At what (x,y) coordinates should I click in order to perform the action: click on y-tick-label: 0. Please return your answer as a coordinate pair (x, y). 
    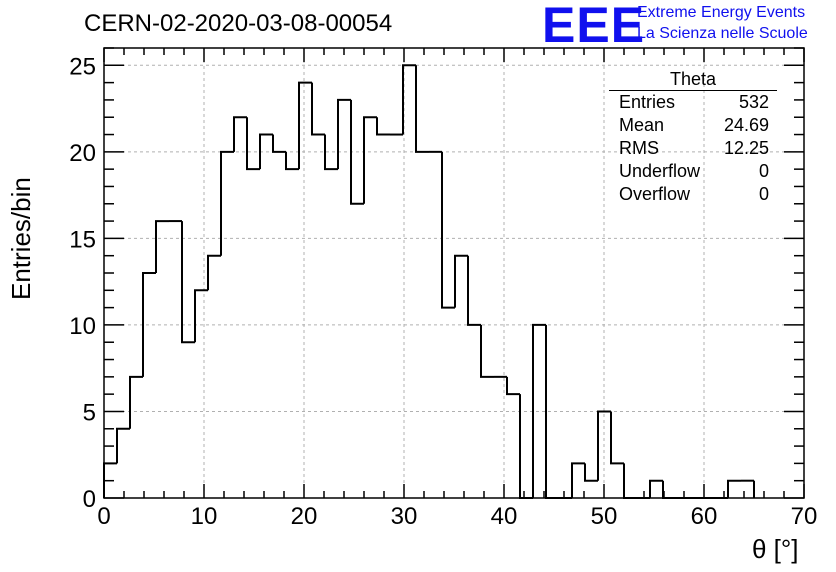
    Looking at the image, I should click on (89, 499).